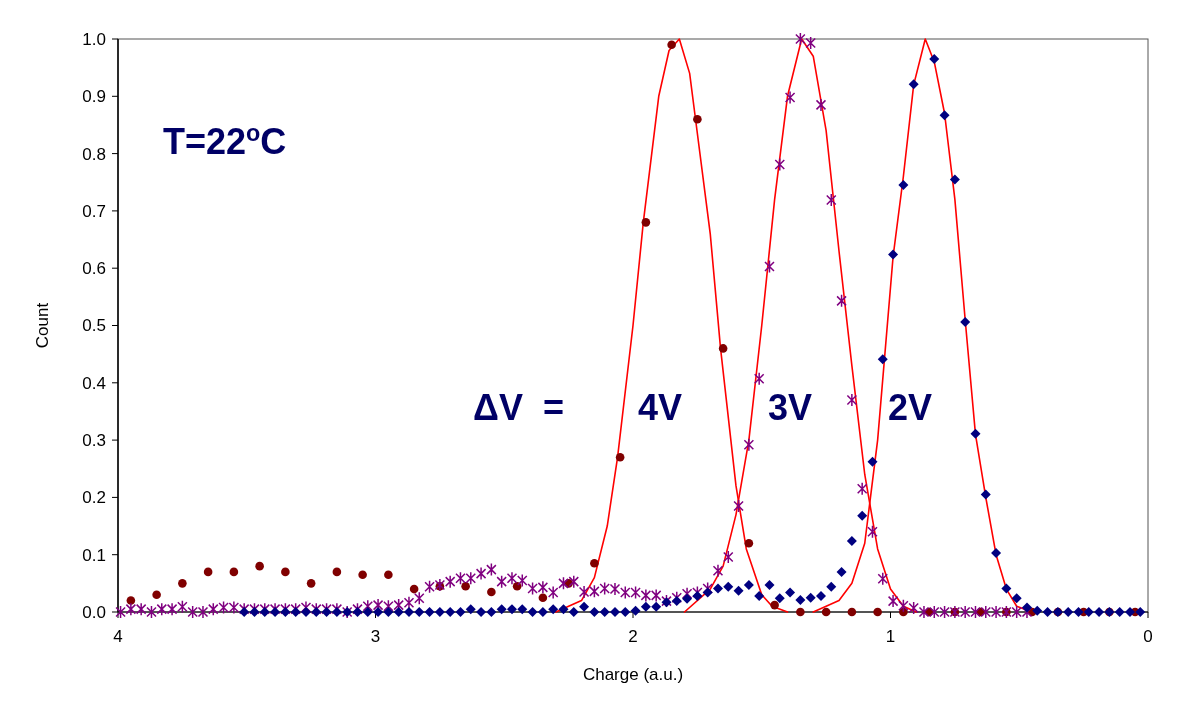 This screenshot has width=1201, height=705. Describe the element at coordinates (633, 674) in the screenshot. I see `x-axis-title: Charge (a.u.)` at that location.